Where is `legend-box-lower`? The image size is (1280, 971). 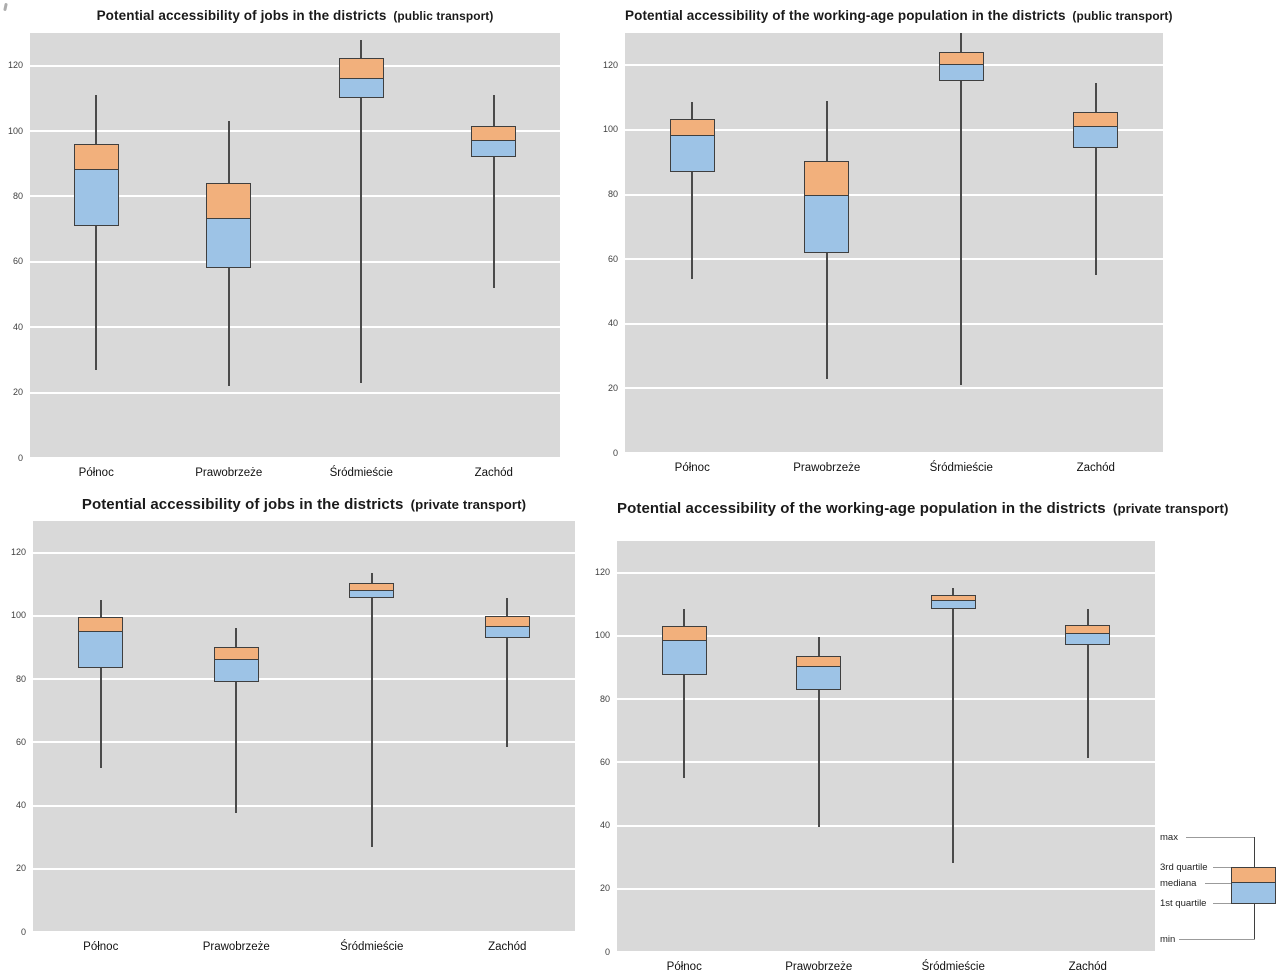
legend-box-lower is located at coordinates (1253, 893).